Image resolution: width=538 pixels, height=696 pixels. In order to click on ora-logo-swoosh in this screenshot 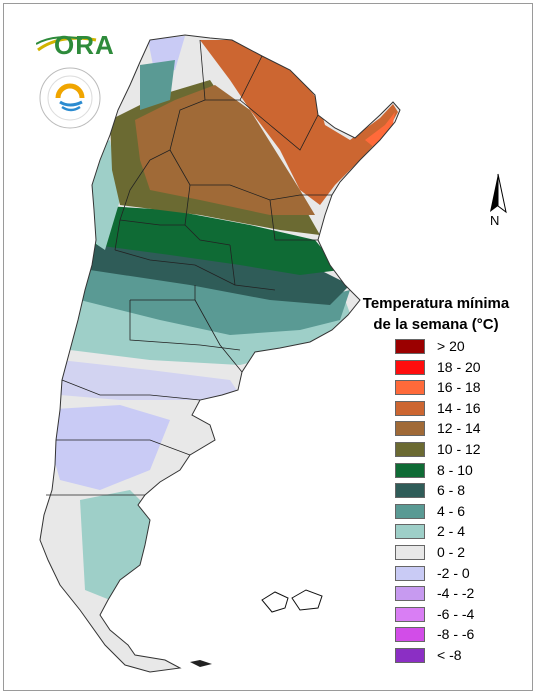, I will do `click(66, 44)`.